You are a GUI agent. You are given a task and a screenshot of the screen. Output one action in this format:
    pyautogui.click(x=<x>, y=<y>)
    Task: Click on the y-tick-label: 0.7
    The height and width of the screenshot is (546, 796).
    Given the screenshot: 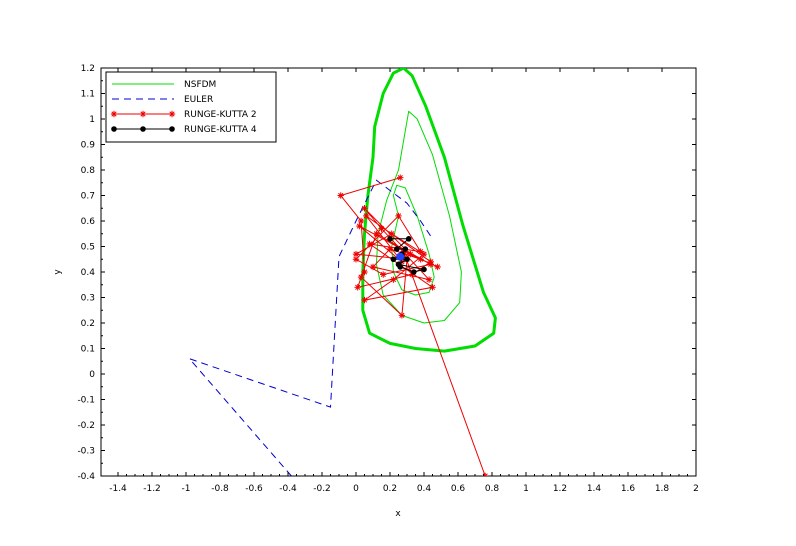 What is the action you would take?
    pyautogui.click(x=88, y=197)
    